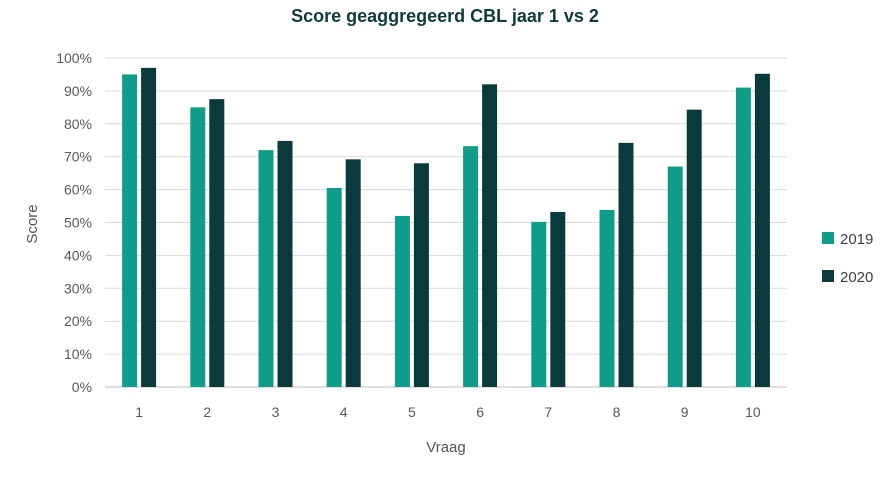 This screenshot has height=489, width=883. I want to click on y-tick-label: 0%, so click(82, 387).